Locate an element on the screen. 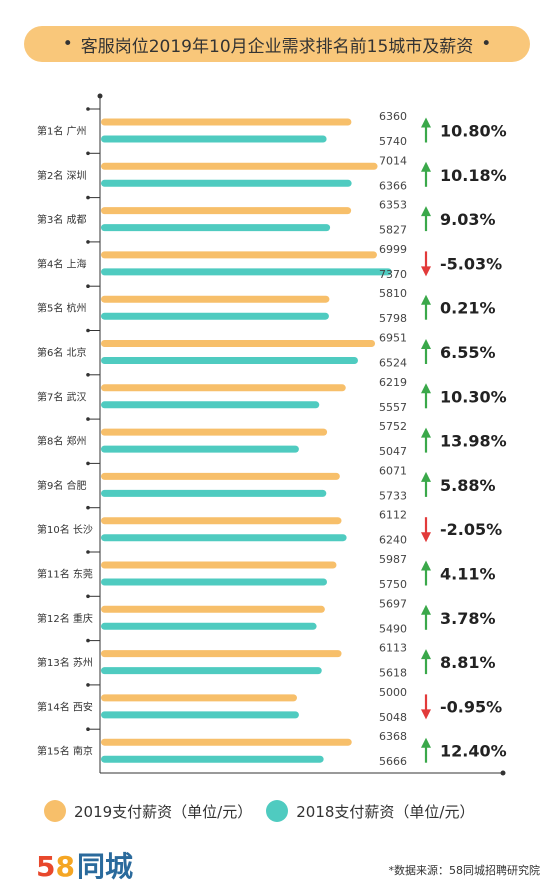 The width and height of the screenshot is (554, 885). value-label-2019: 6368 is located at coordinates (393, 736).